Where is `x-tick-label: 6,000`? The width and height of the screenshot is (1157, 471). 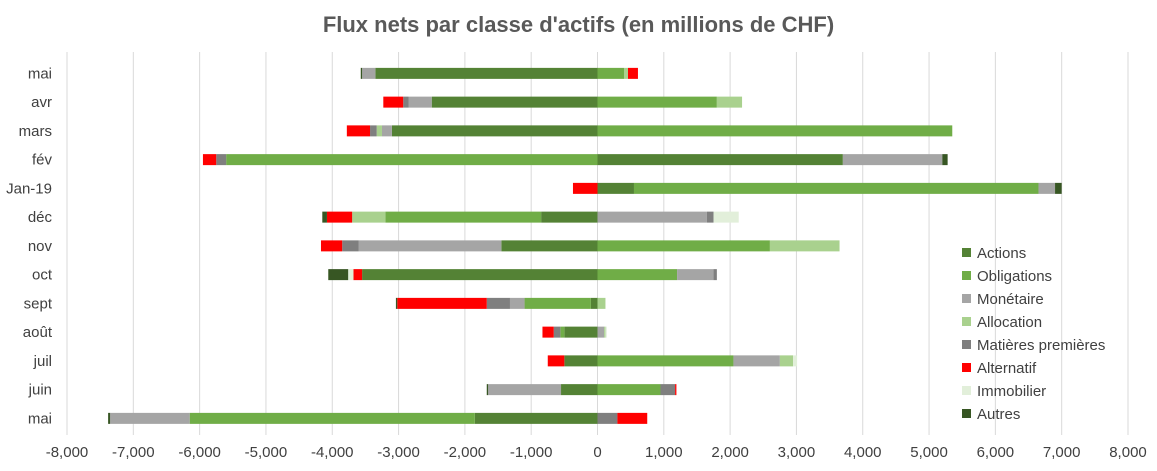 x-tick-label: 6,000 is located at coordinates (996, 452).